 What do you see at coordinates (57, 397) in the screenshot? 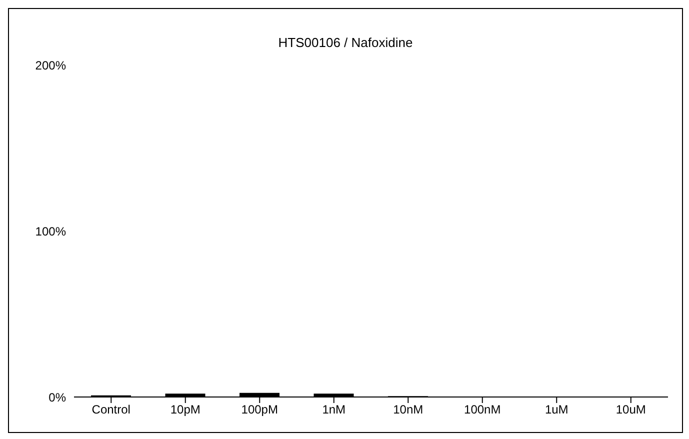
I see `y-tick-label: 0%` at bounding box center [57, 397].